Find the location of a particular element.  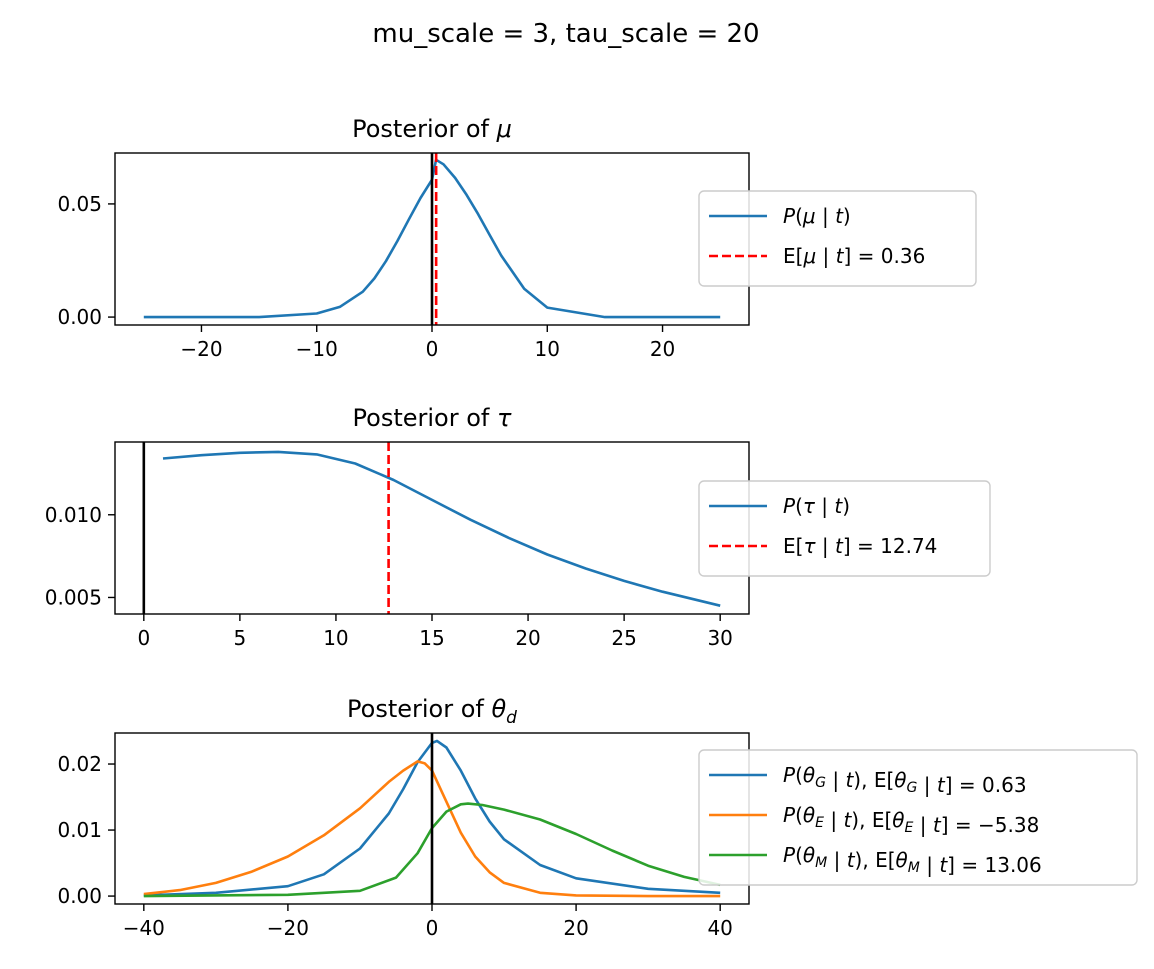

panel-title: Posterior of θd is located at coordinates (432, 711).